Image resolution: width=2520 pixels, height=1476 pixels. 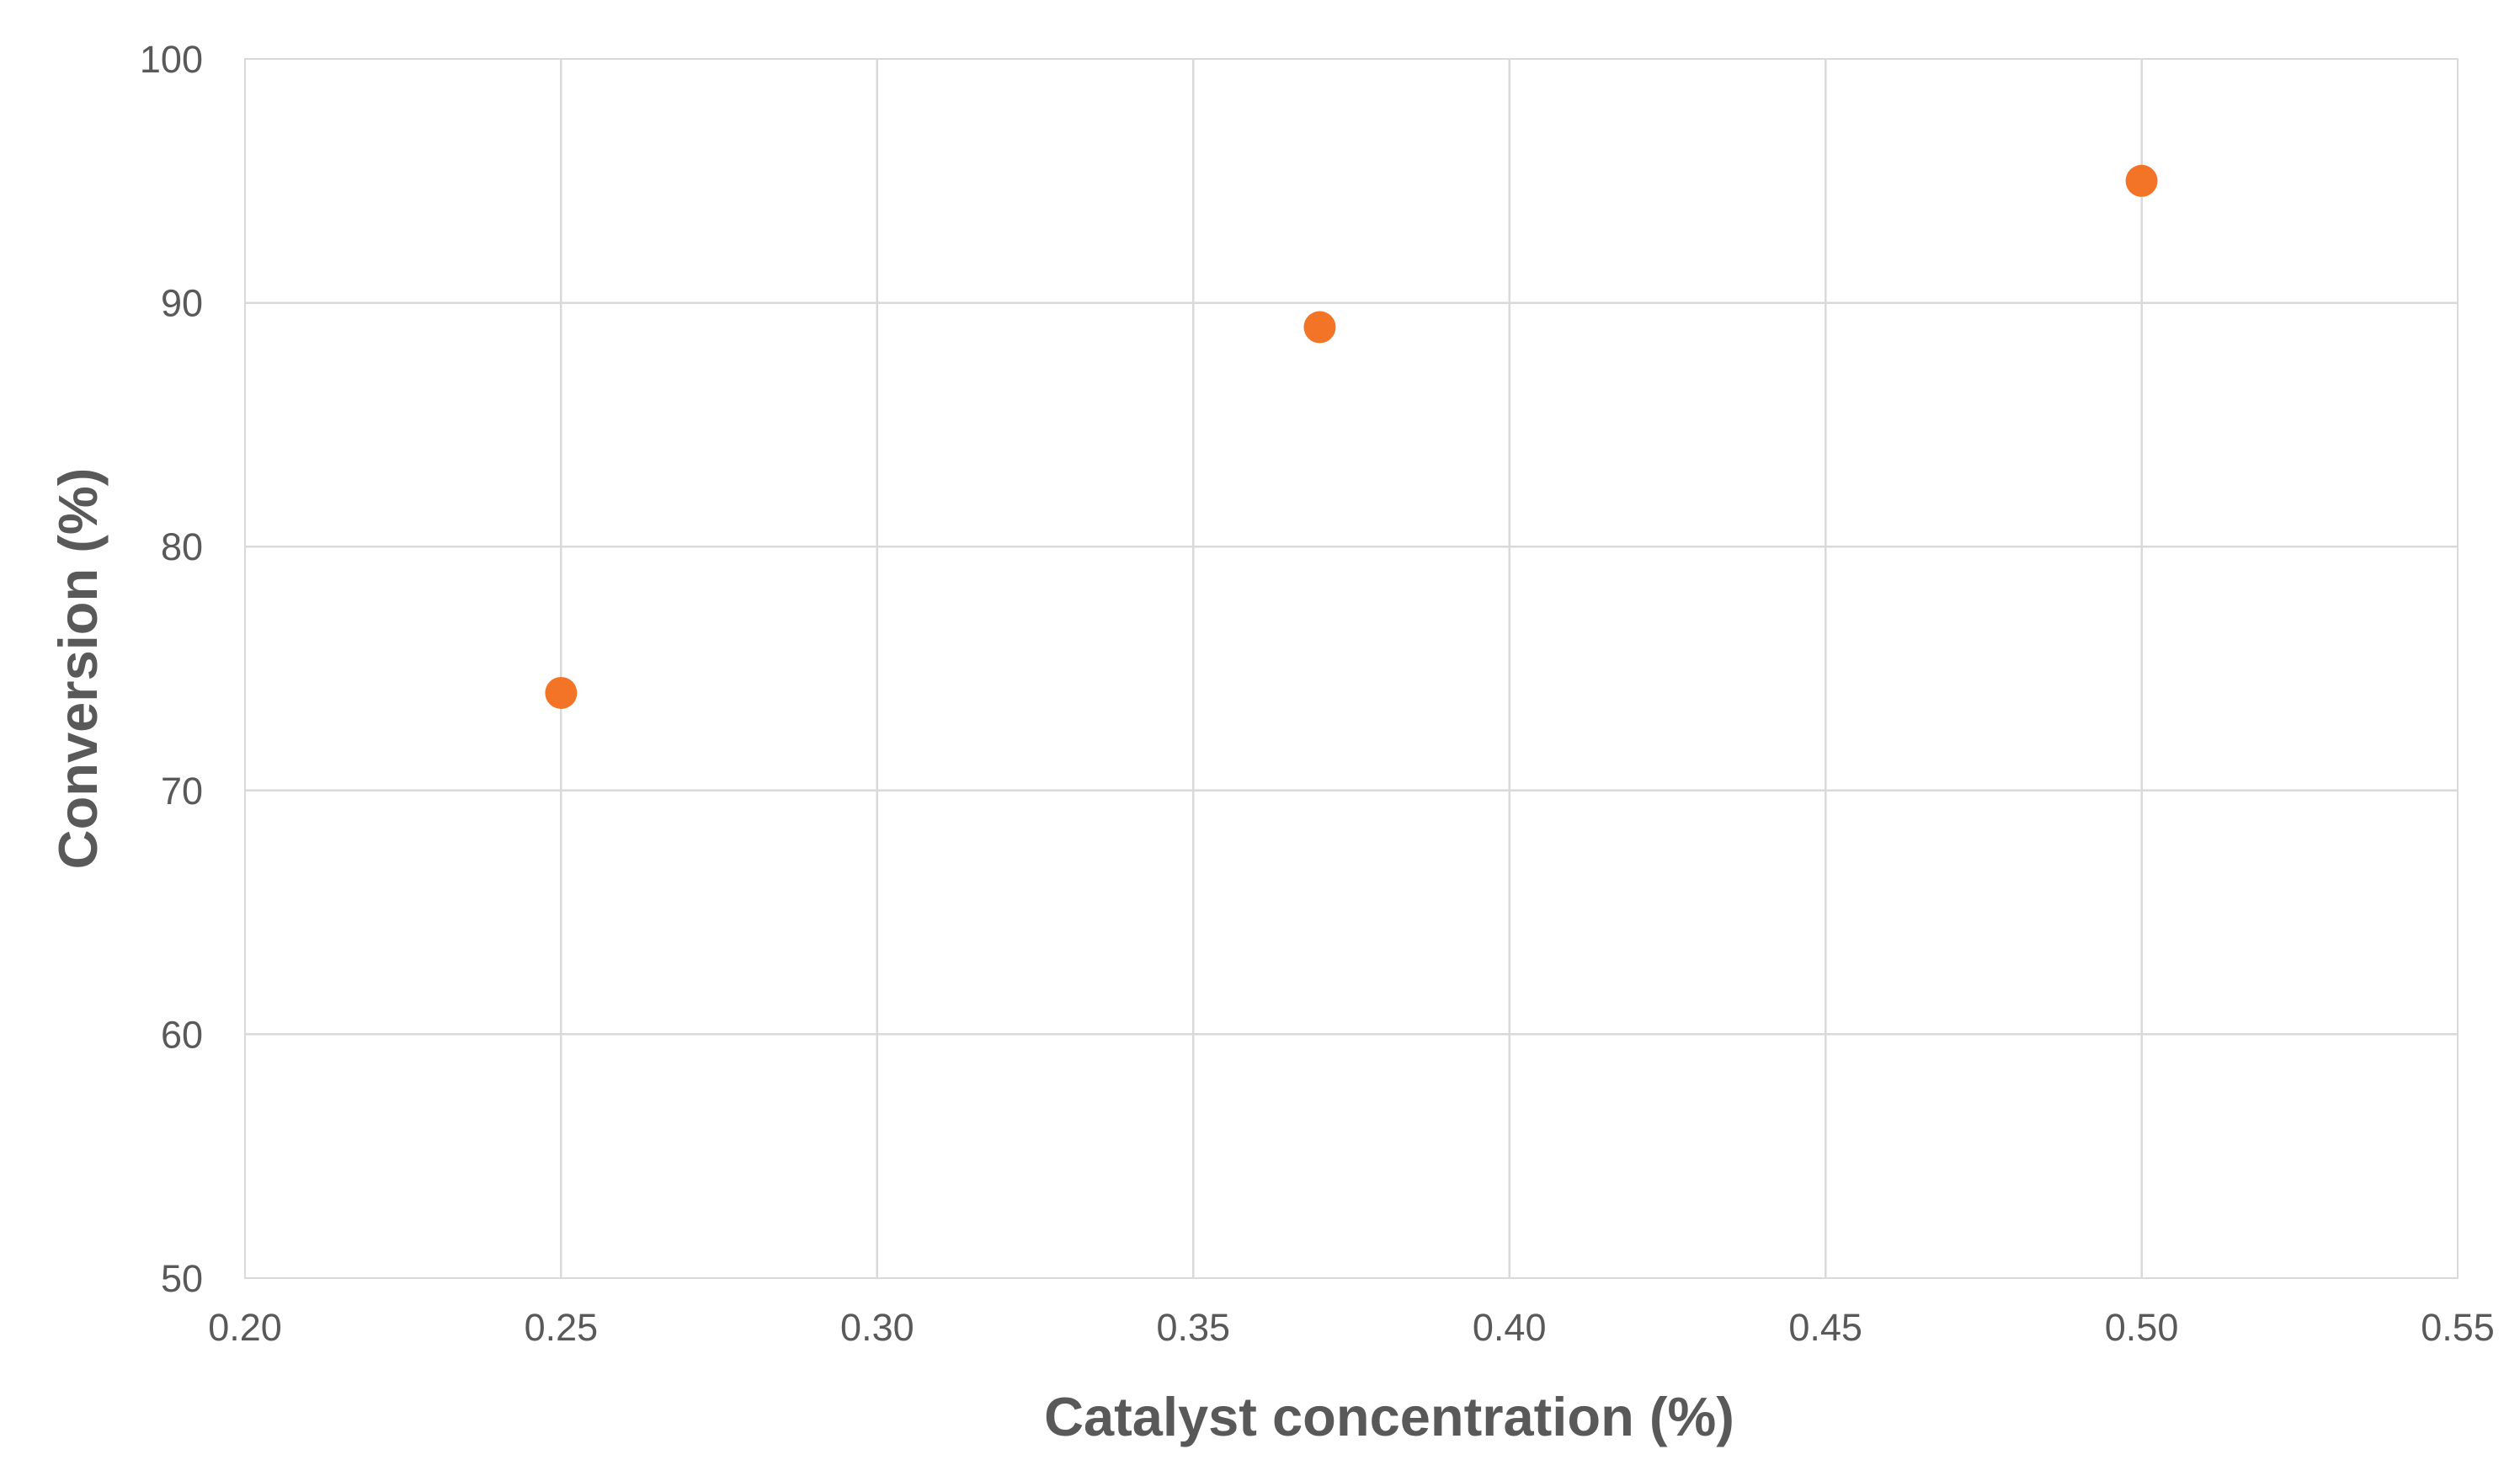 I want to click on x-tick-label: 0.20, so click(x=245, y=1327).